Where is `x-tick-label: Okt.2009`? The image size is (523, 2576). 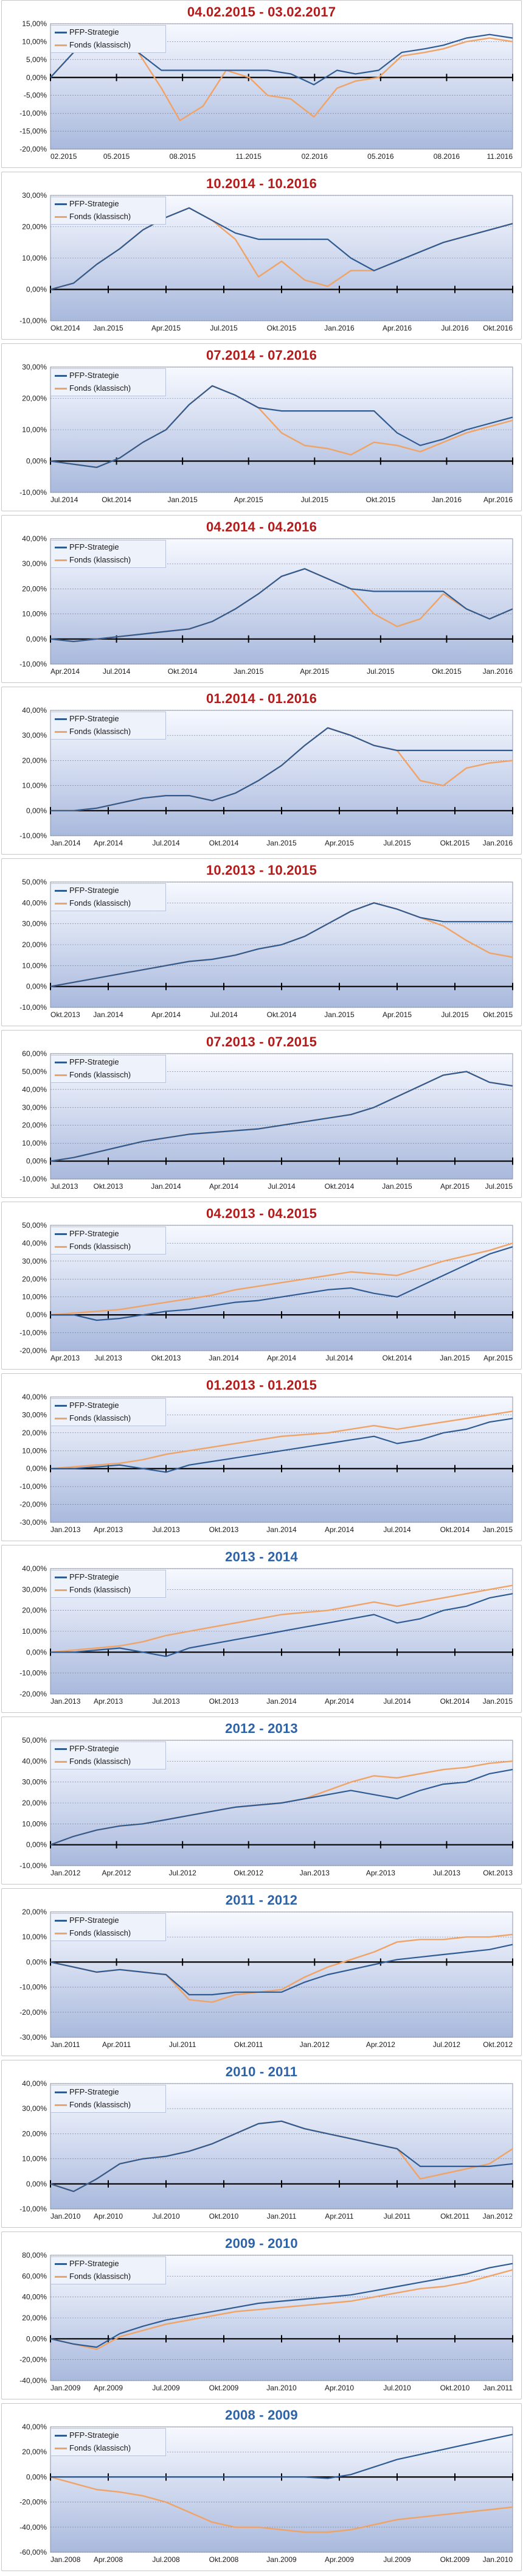
x-tick-label: Okt.2009 is located at coordinates (455, 2559).